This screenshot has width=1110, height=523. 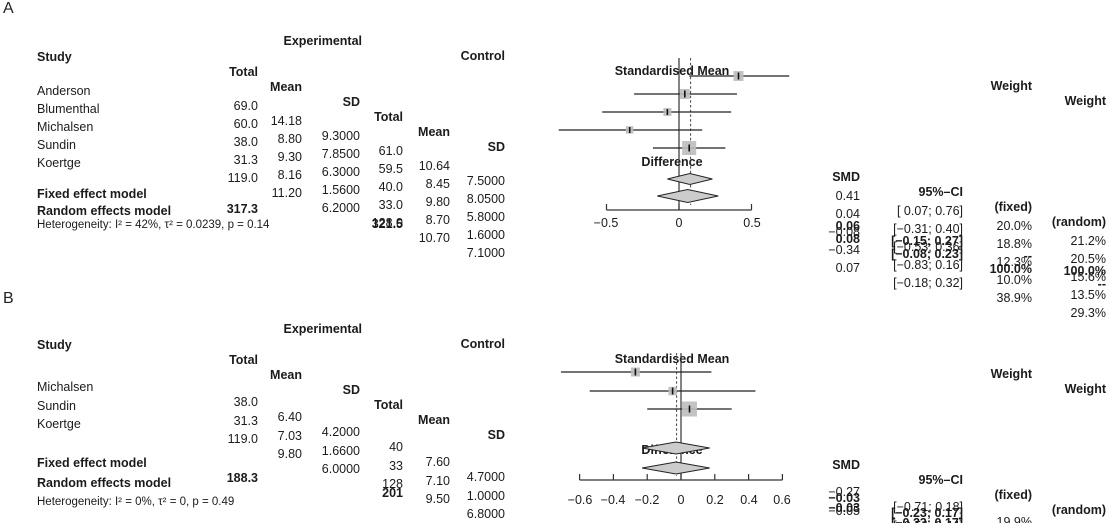 I want to click on weight-fixed-value: 10.0%, so click(x=1014, y=280).